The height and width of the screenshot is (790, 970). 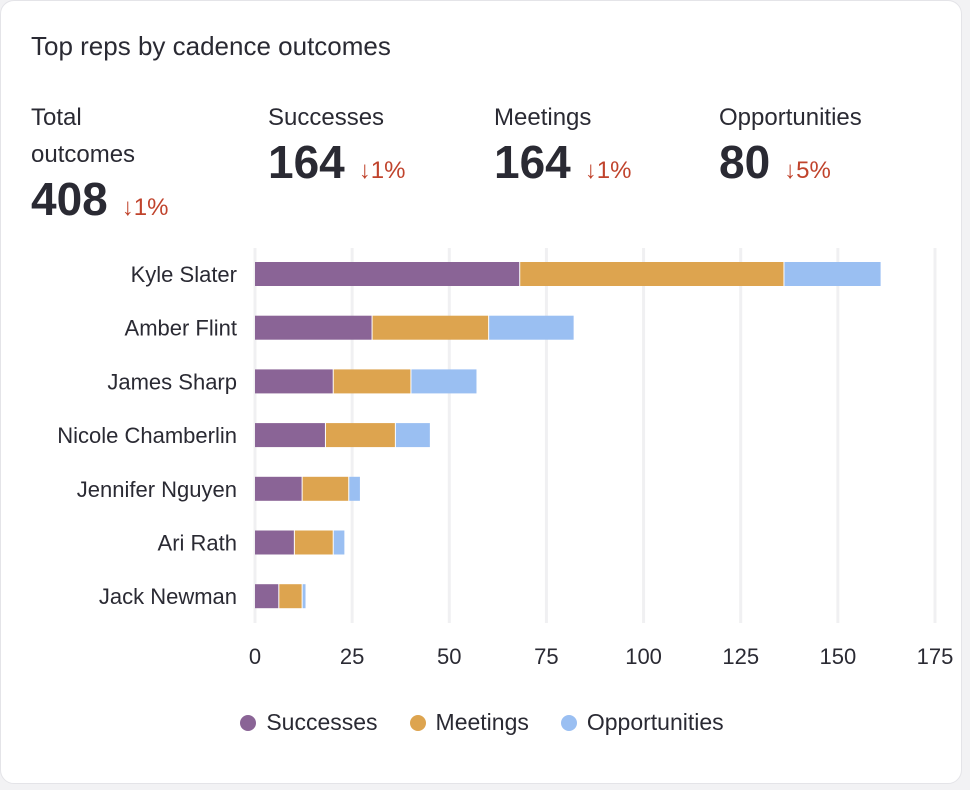 What do you see at coordinates (168, 596) in the screenshot?
I see `y-category-label: Jack Newman` at bounding box center [168, 596].